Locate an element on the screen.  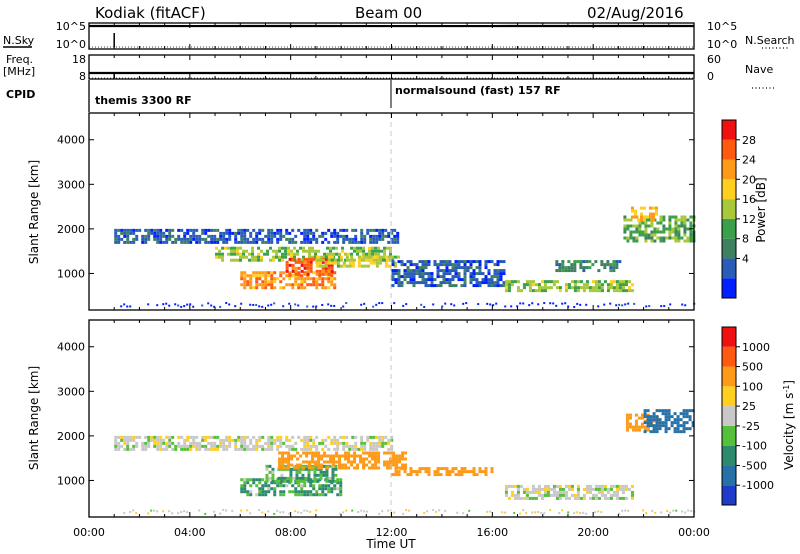
colorbar-tick-label: -500 is located at coordinates (754, 465).